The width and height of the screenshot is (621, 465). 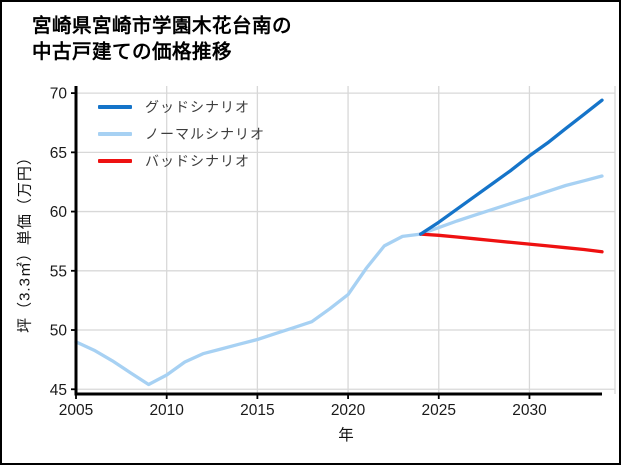 What do you see at coordinates (115, 160) in the screenshot?
I see `bad-scenario-line-swatch` at bounding box center [115, 160].